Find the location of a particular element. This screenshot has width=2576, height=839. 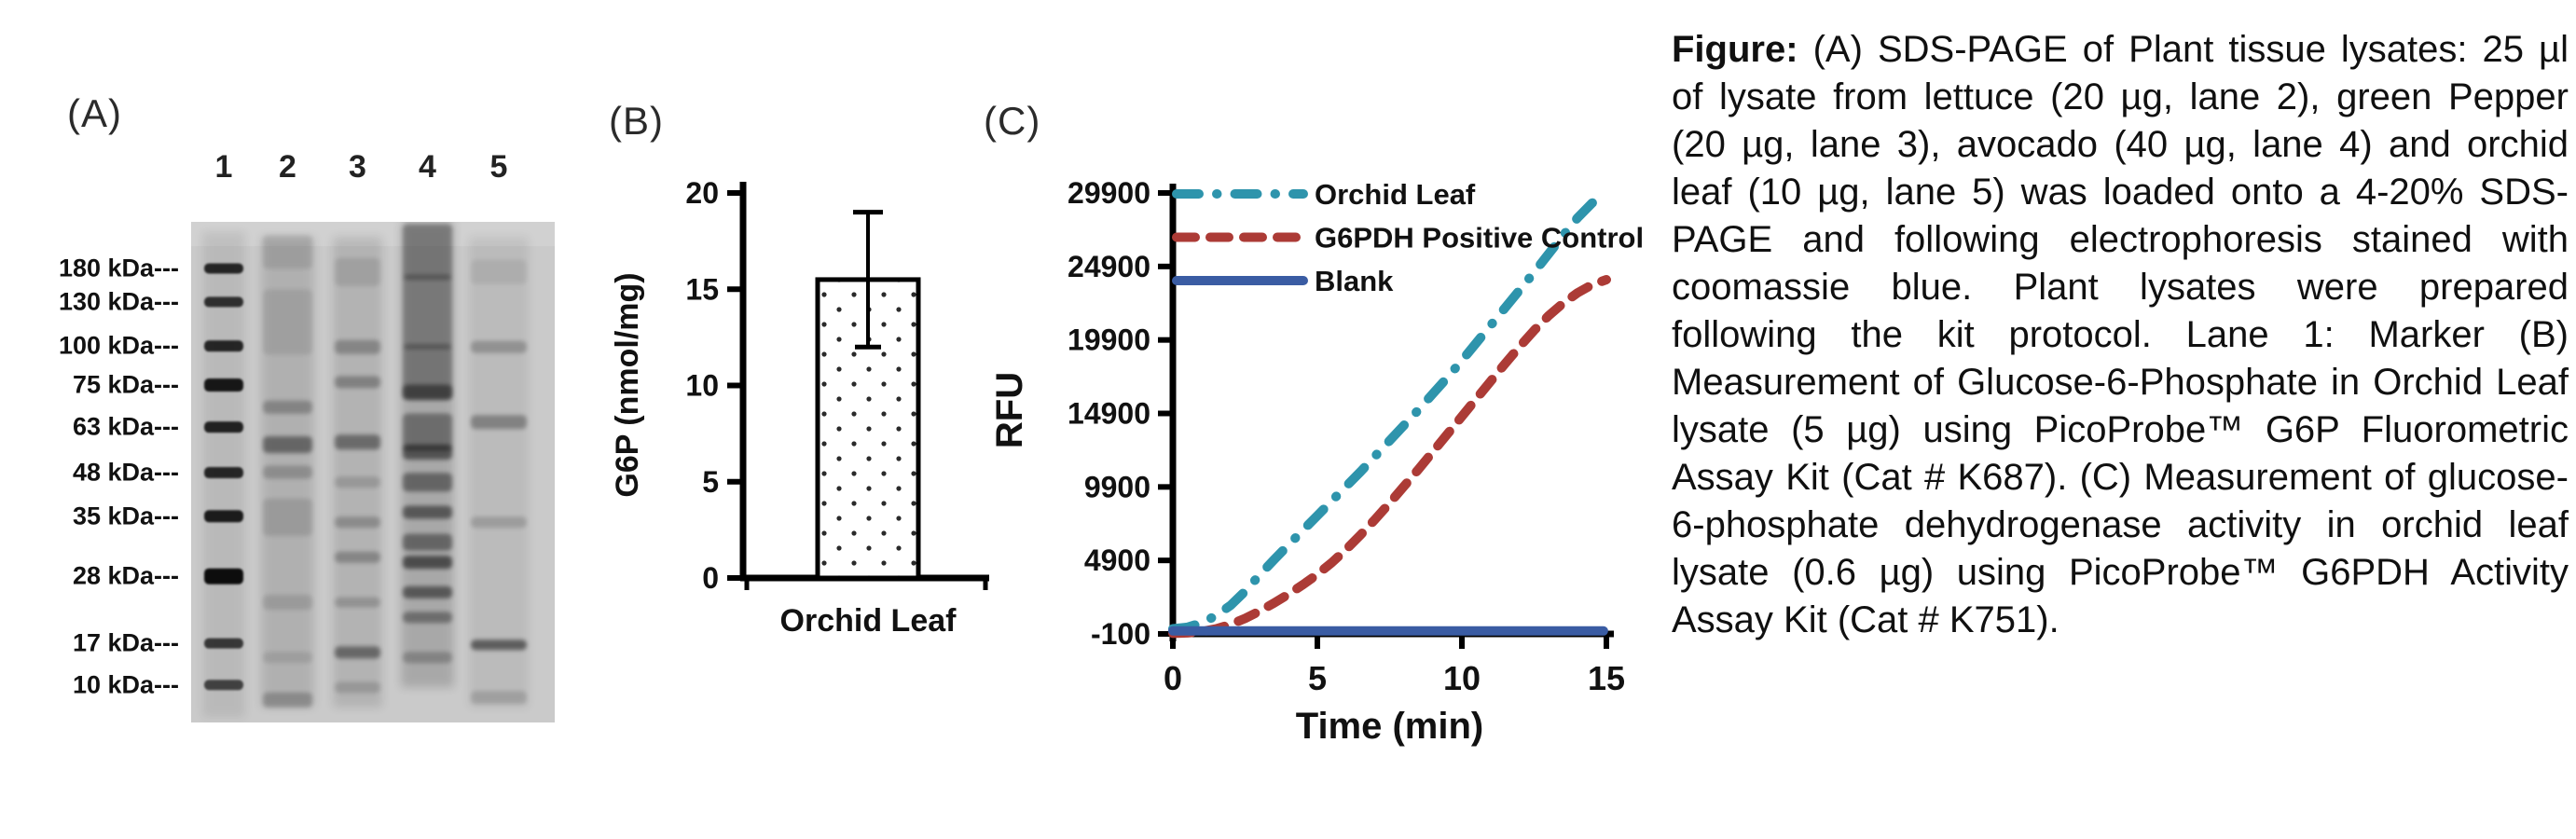

c-x-axis-label: Time (min) is located at coordinates (1390, 726).